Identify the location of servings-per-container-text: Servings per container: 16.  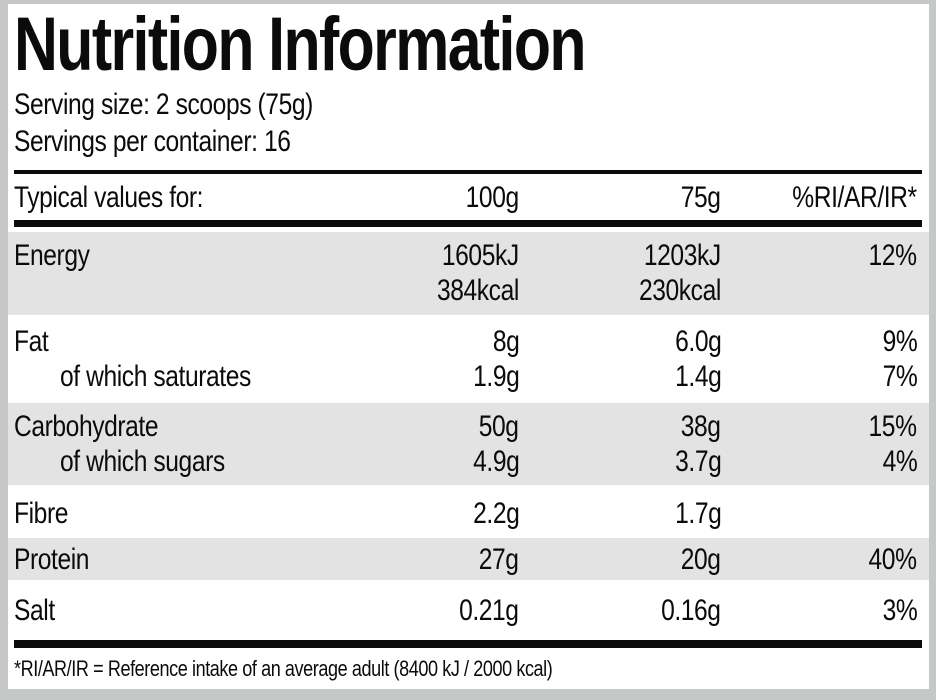
(152, 141).